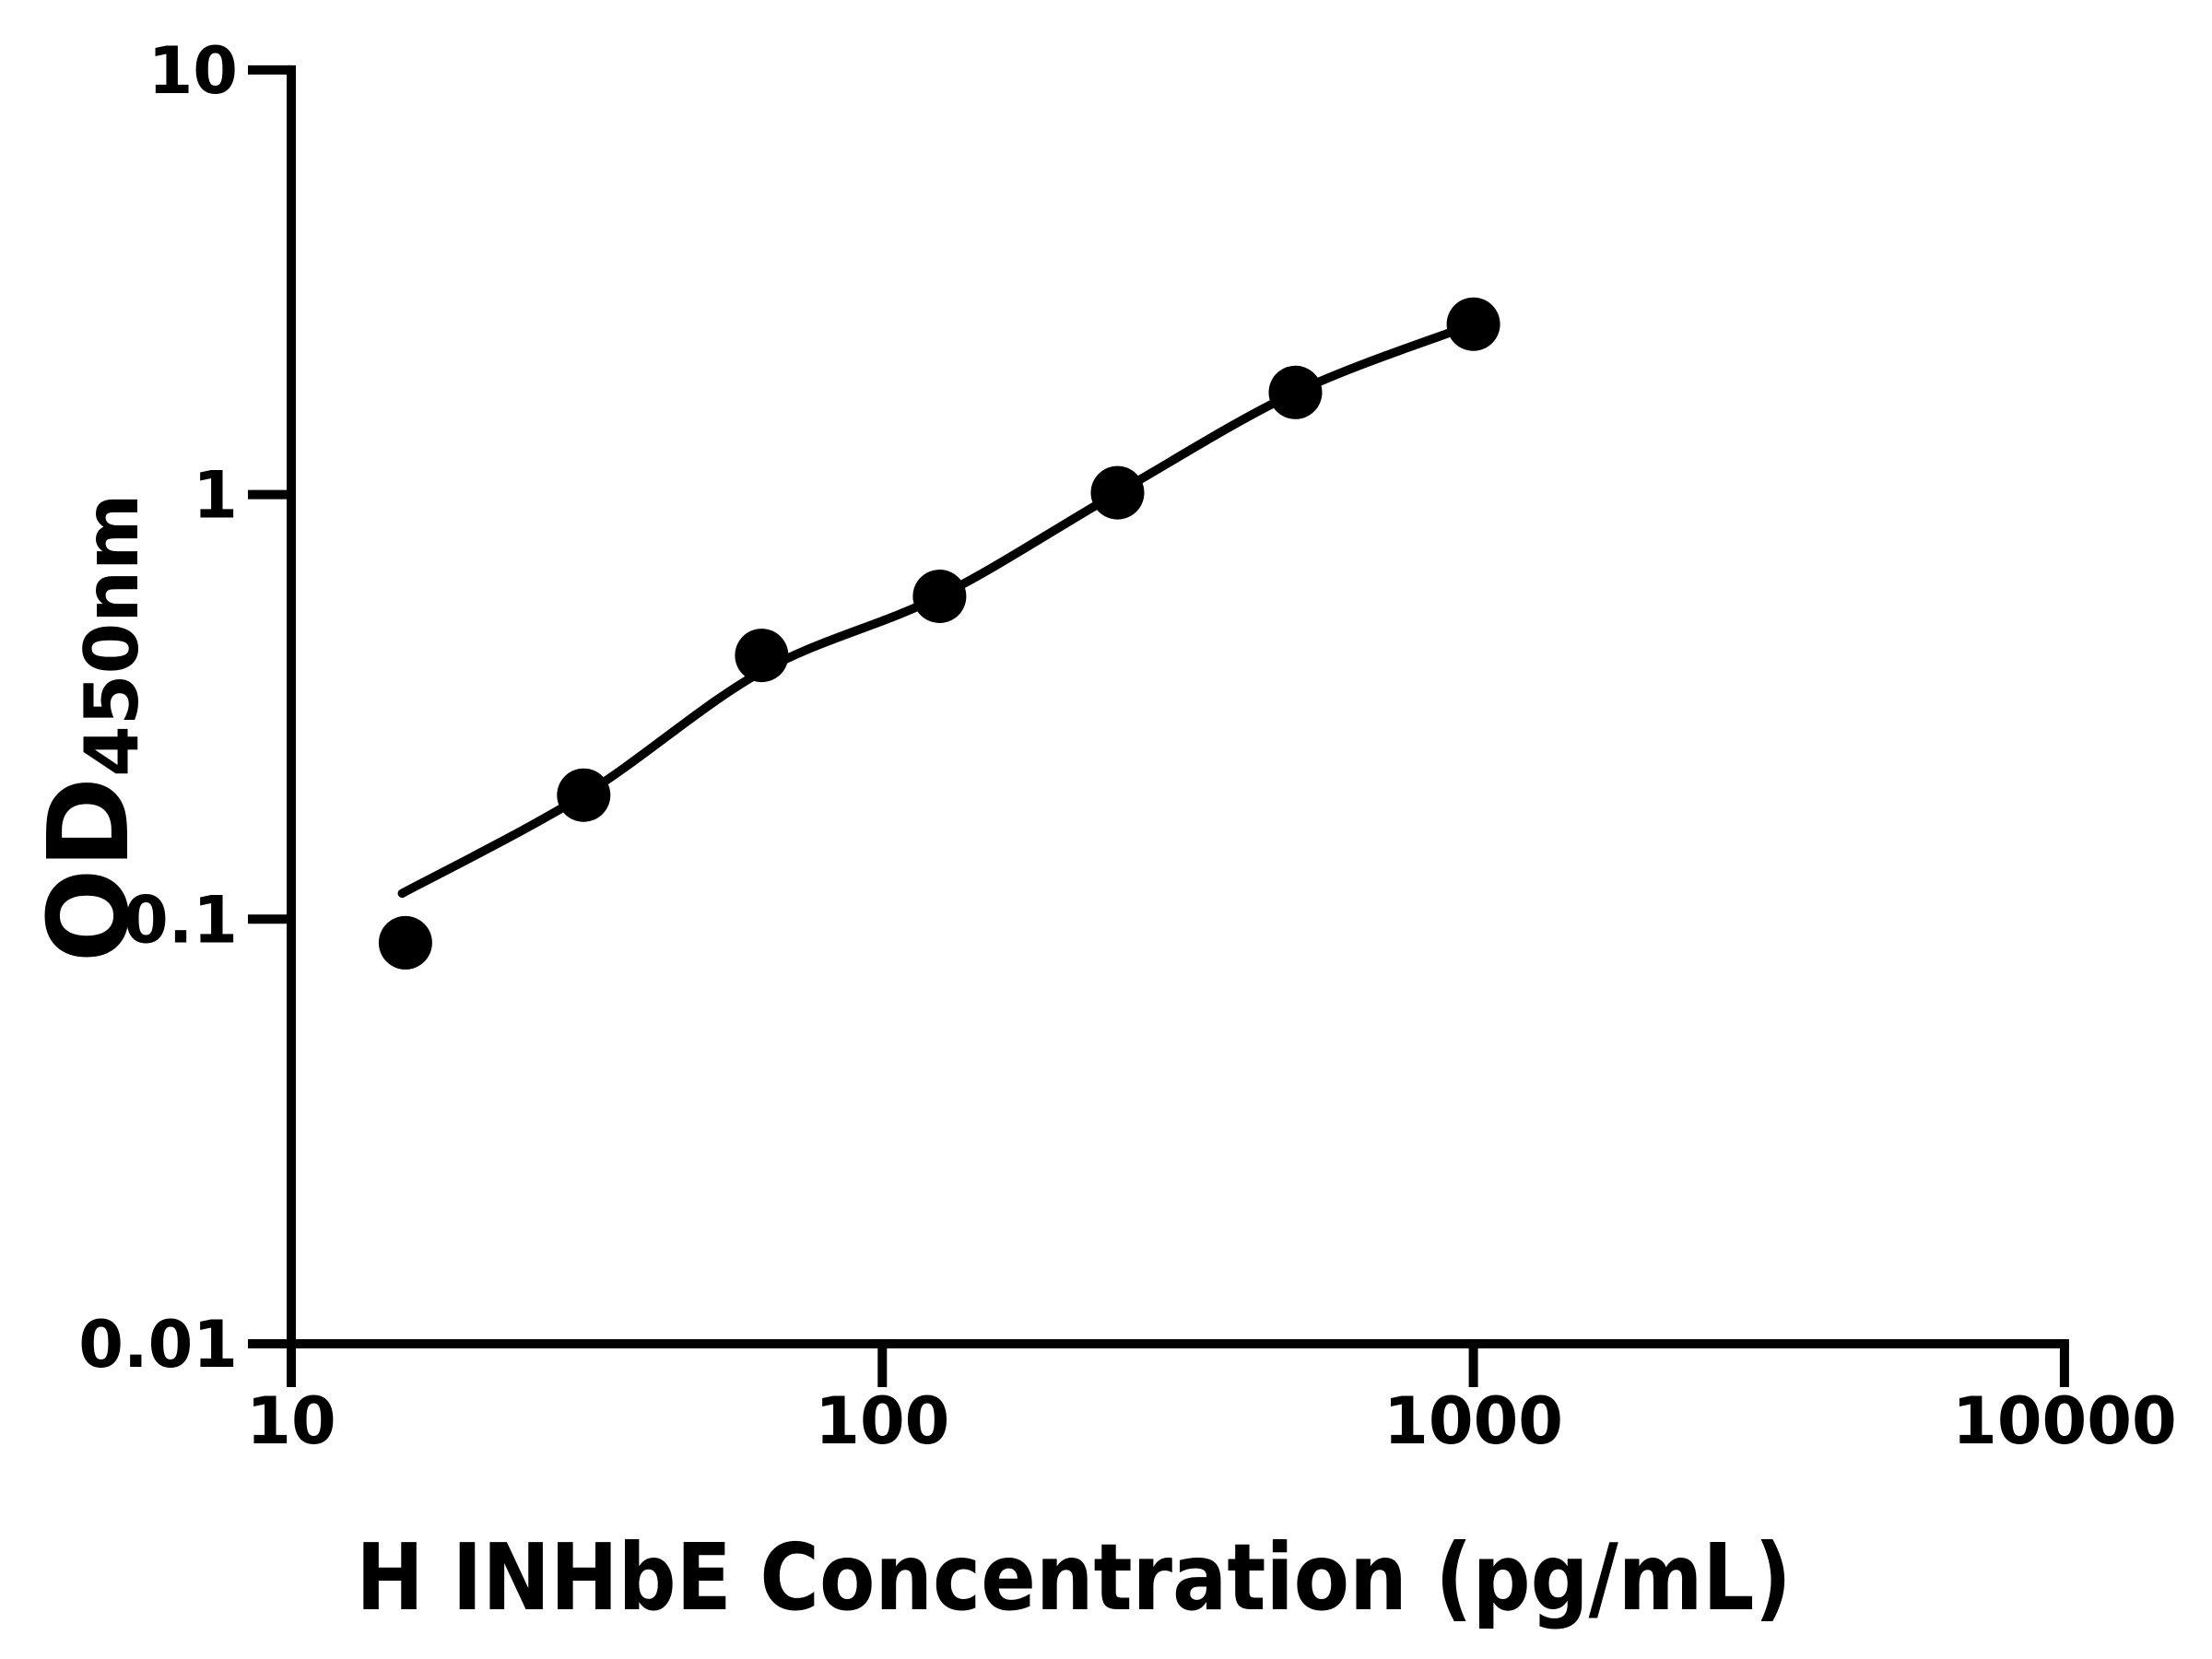 The height and width of the screenshot is (1659, 2212). Describe the element at coordinates (181, 920) in the screenshot. I see `y-tick-label: 0.1` at that location.